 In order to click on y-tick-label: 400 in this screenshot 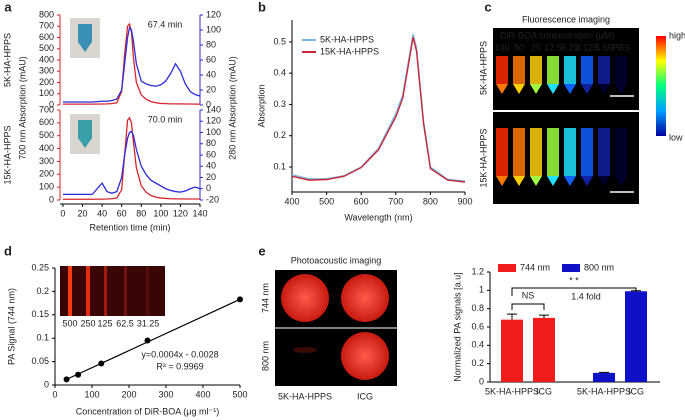, I will do `click(46, 59)`.